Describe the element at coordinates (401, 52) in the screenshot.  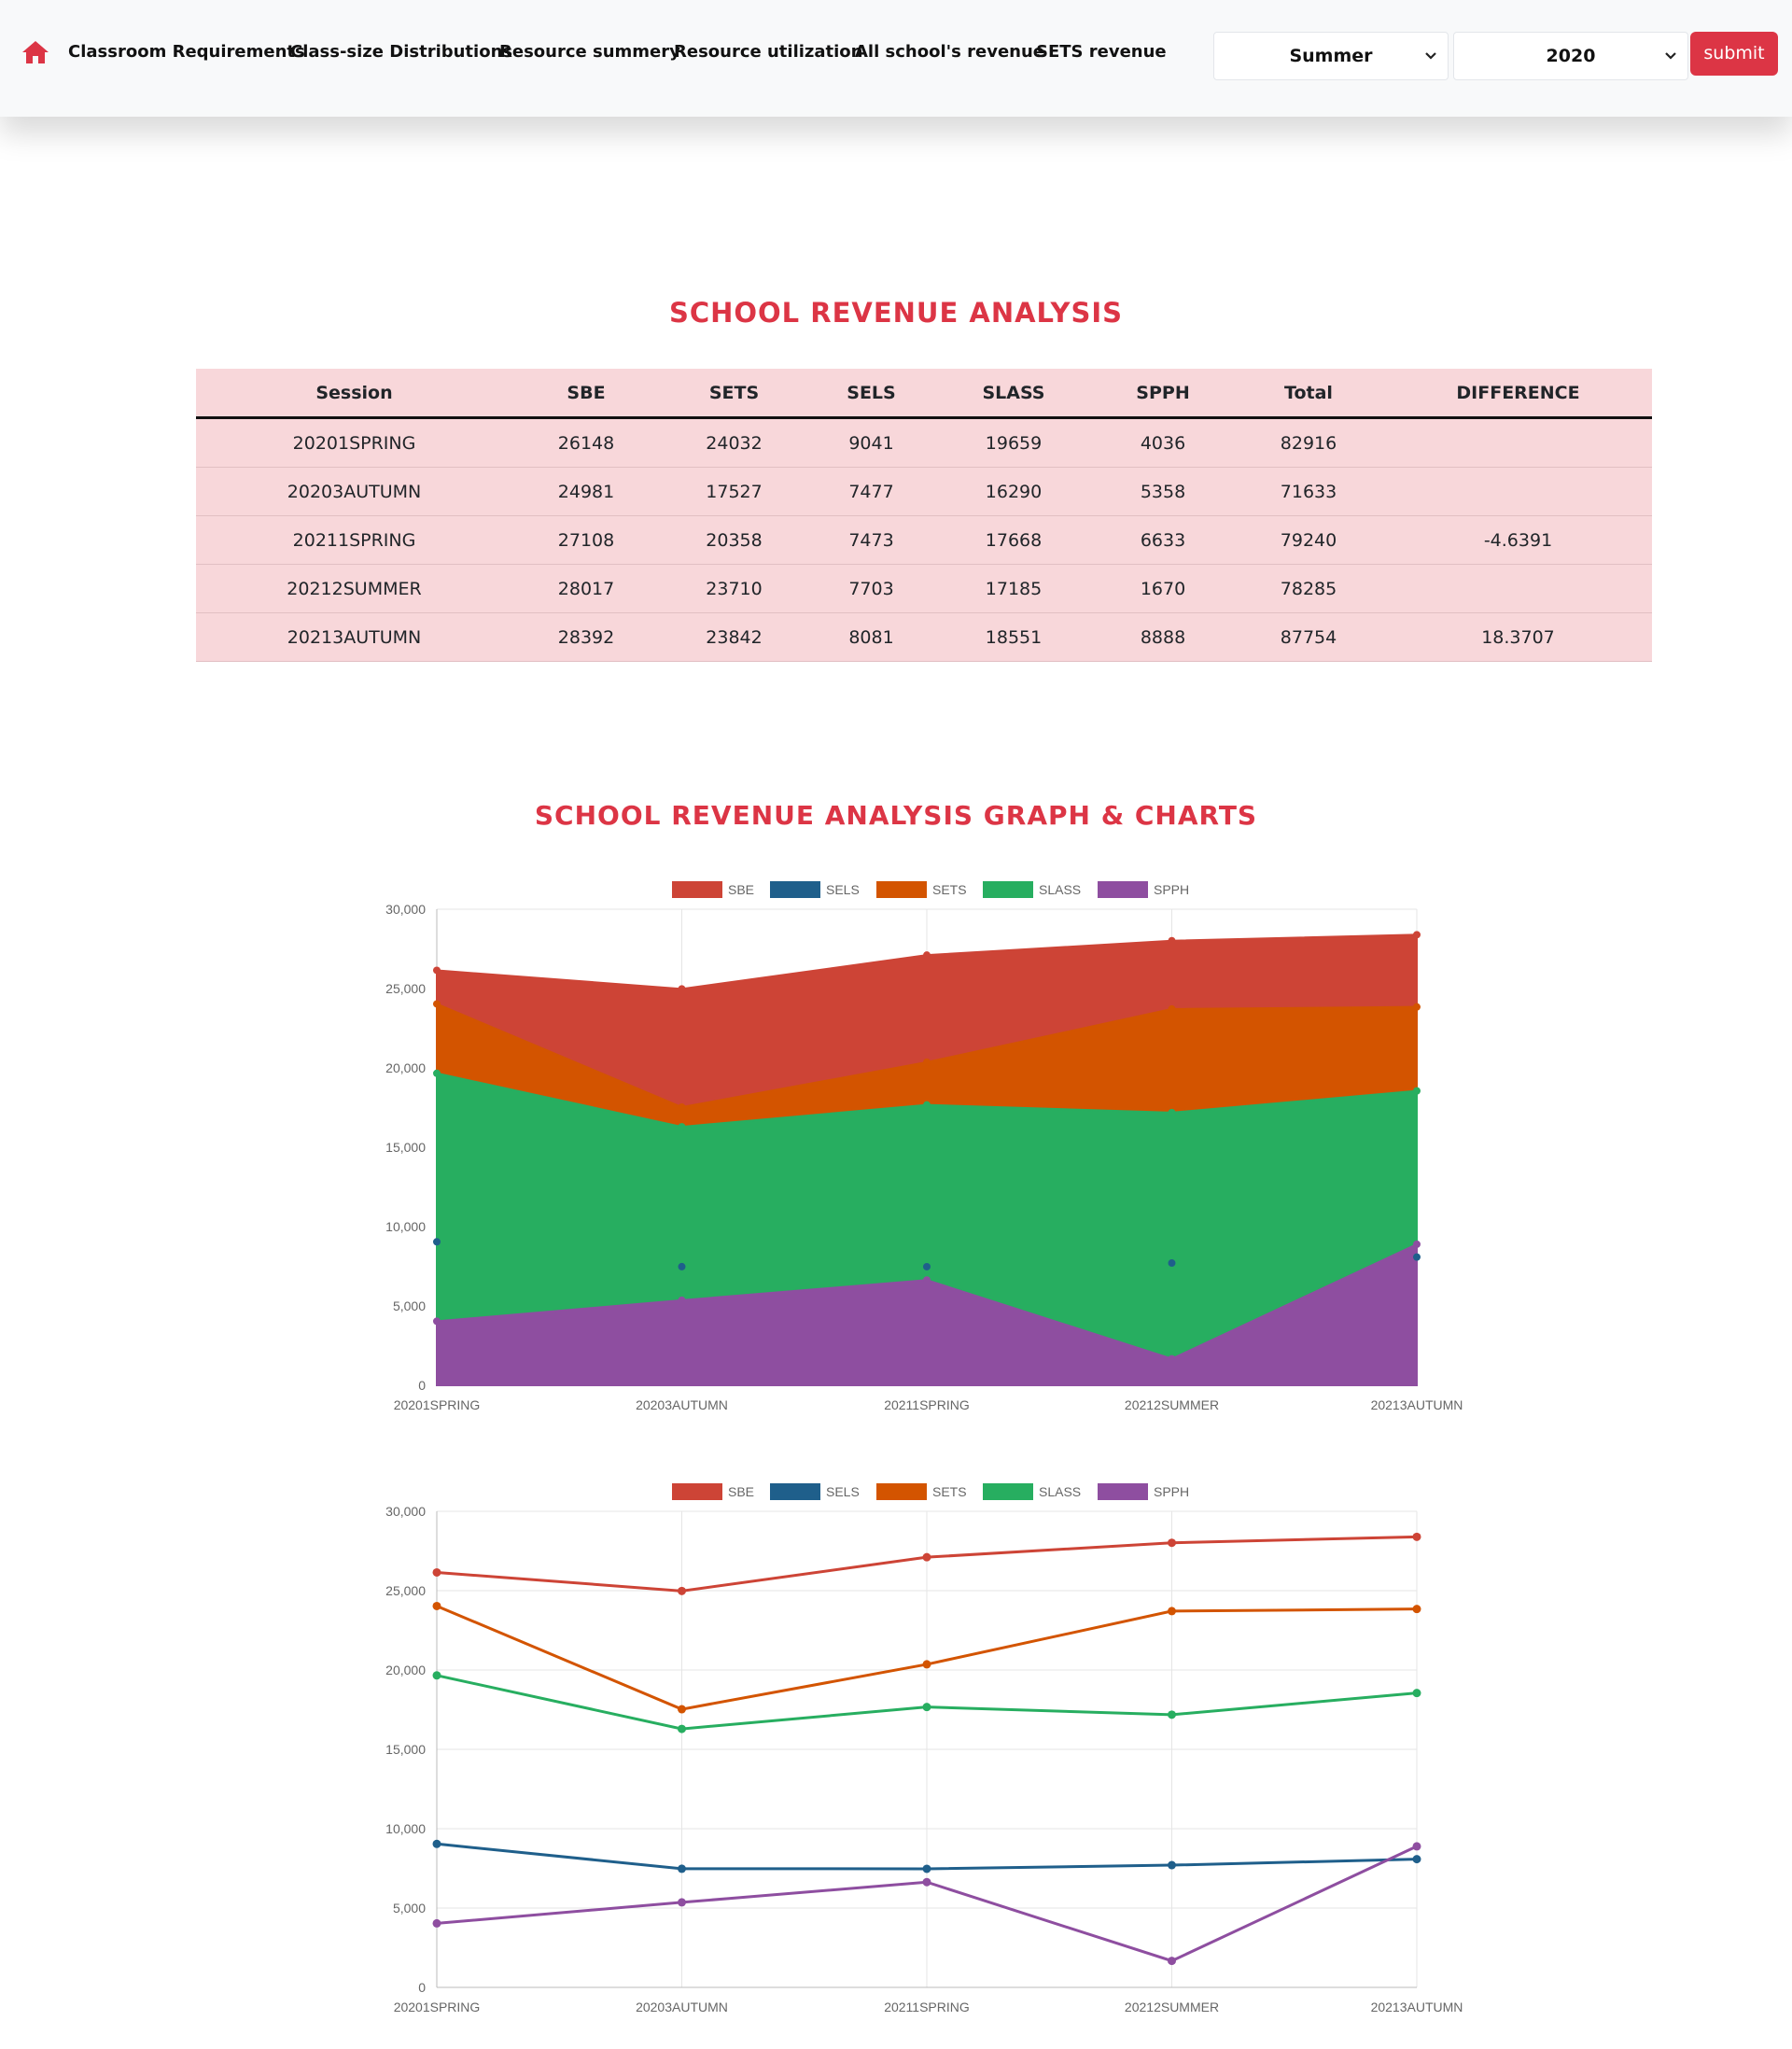
I see `nav-class-size-distributions: Class-size Distributions` at that location.